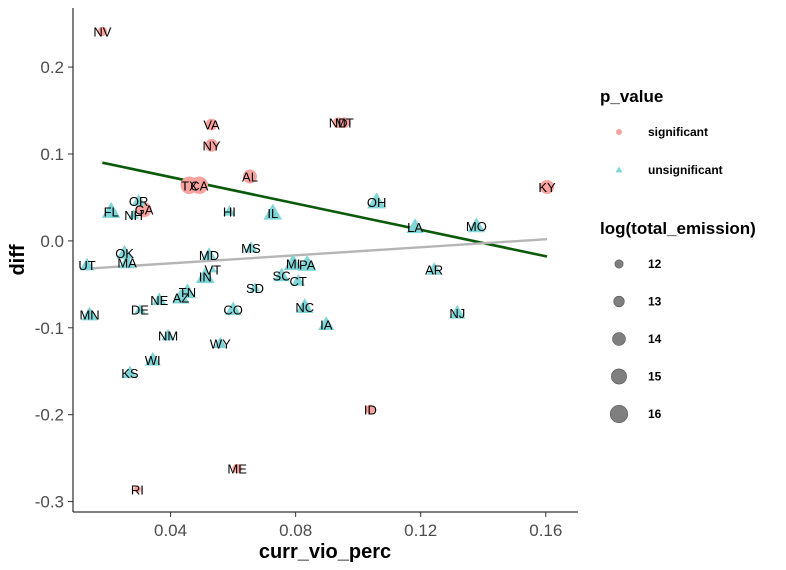  I want to click on point-label-wy: WY, so click(220, 343).